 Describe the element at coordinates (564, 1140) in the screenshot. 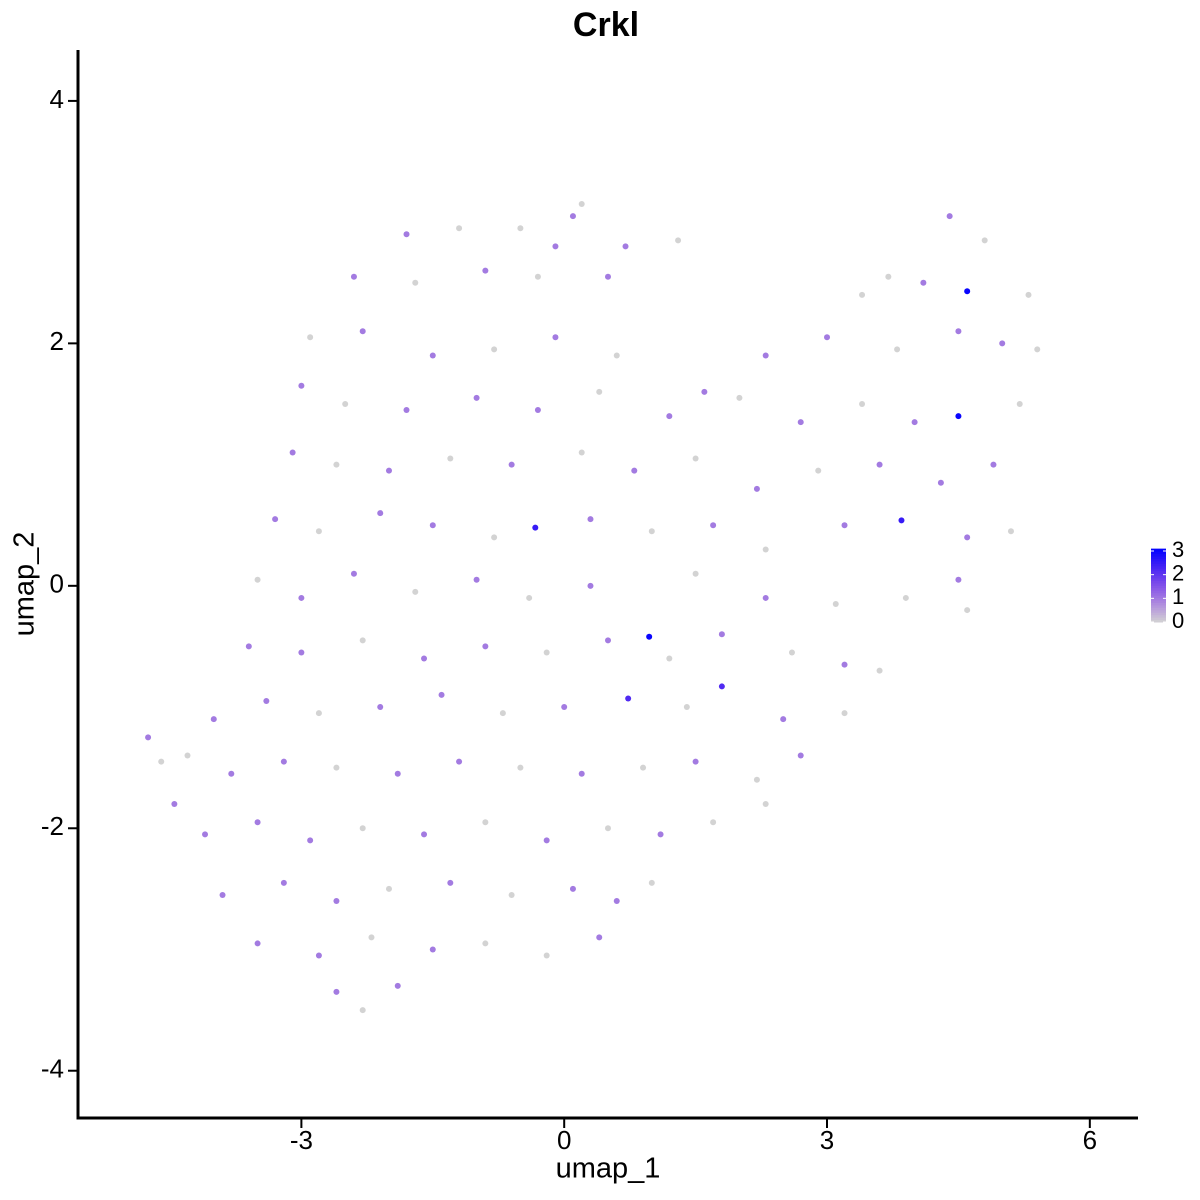

I see `x-tick-label: 0` at that location.